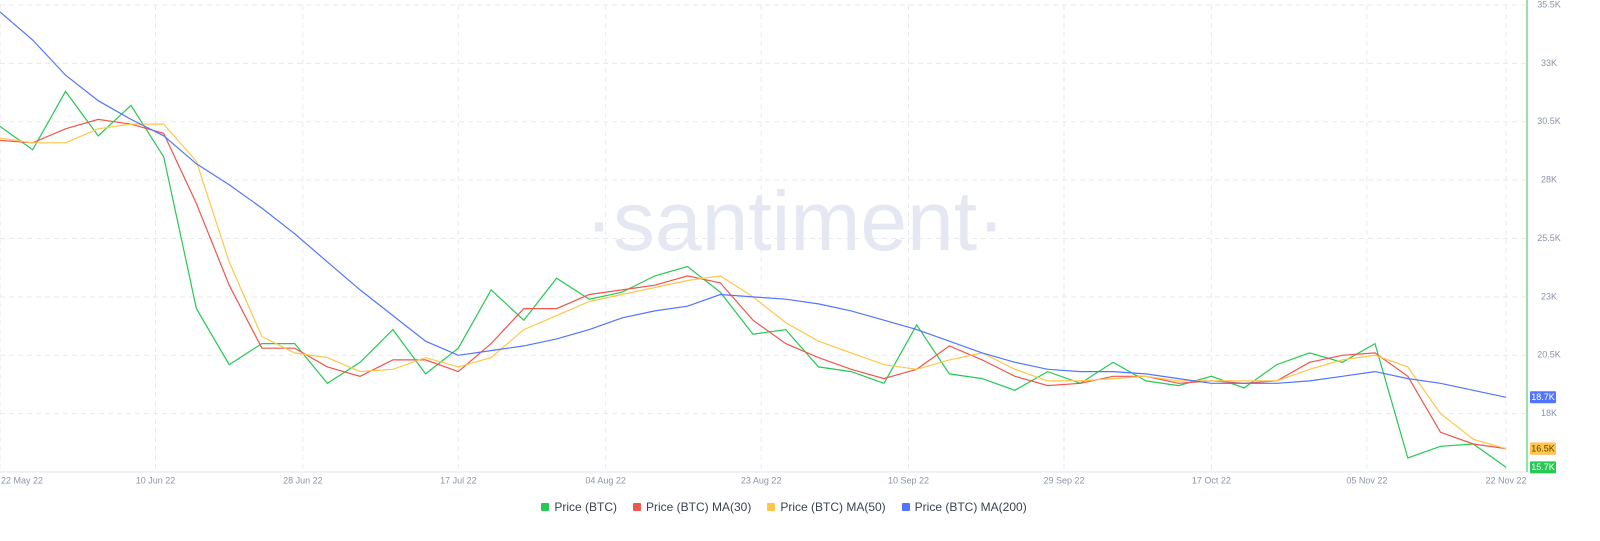  I want to click on y-tick-label: 28K, so click(1549, 180).